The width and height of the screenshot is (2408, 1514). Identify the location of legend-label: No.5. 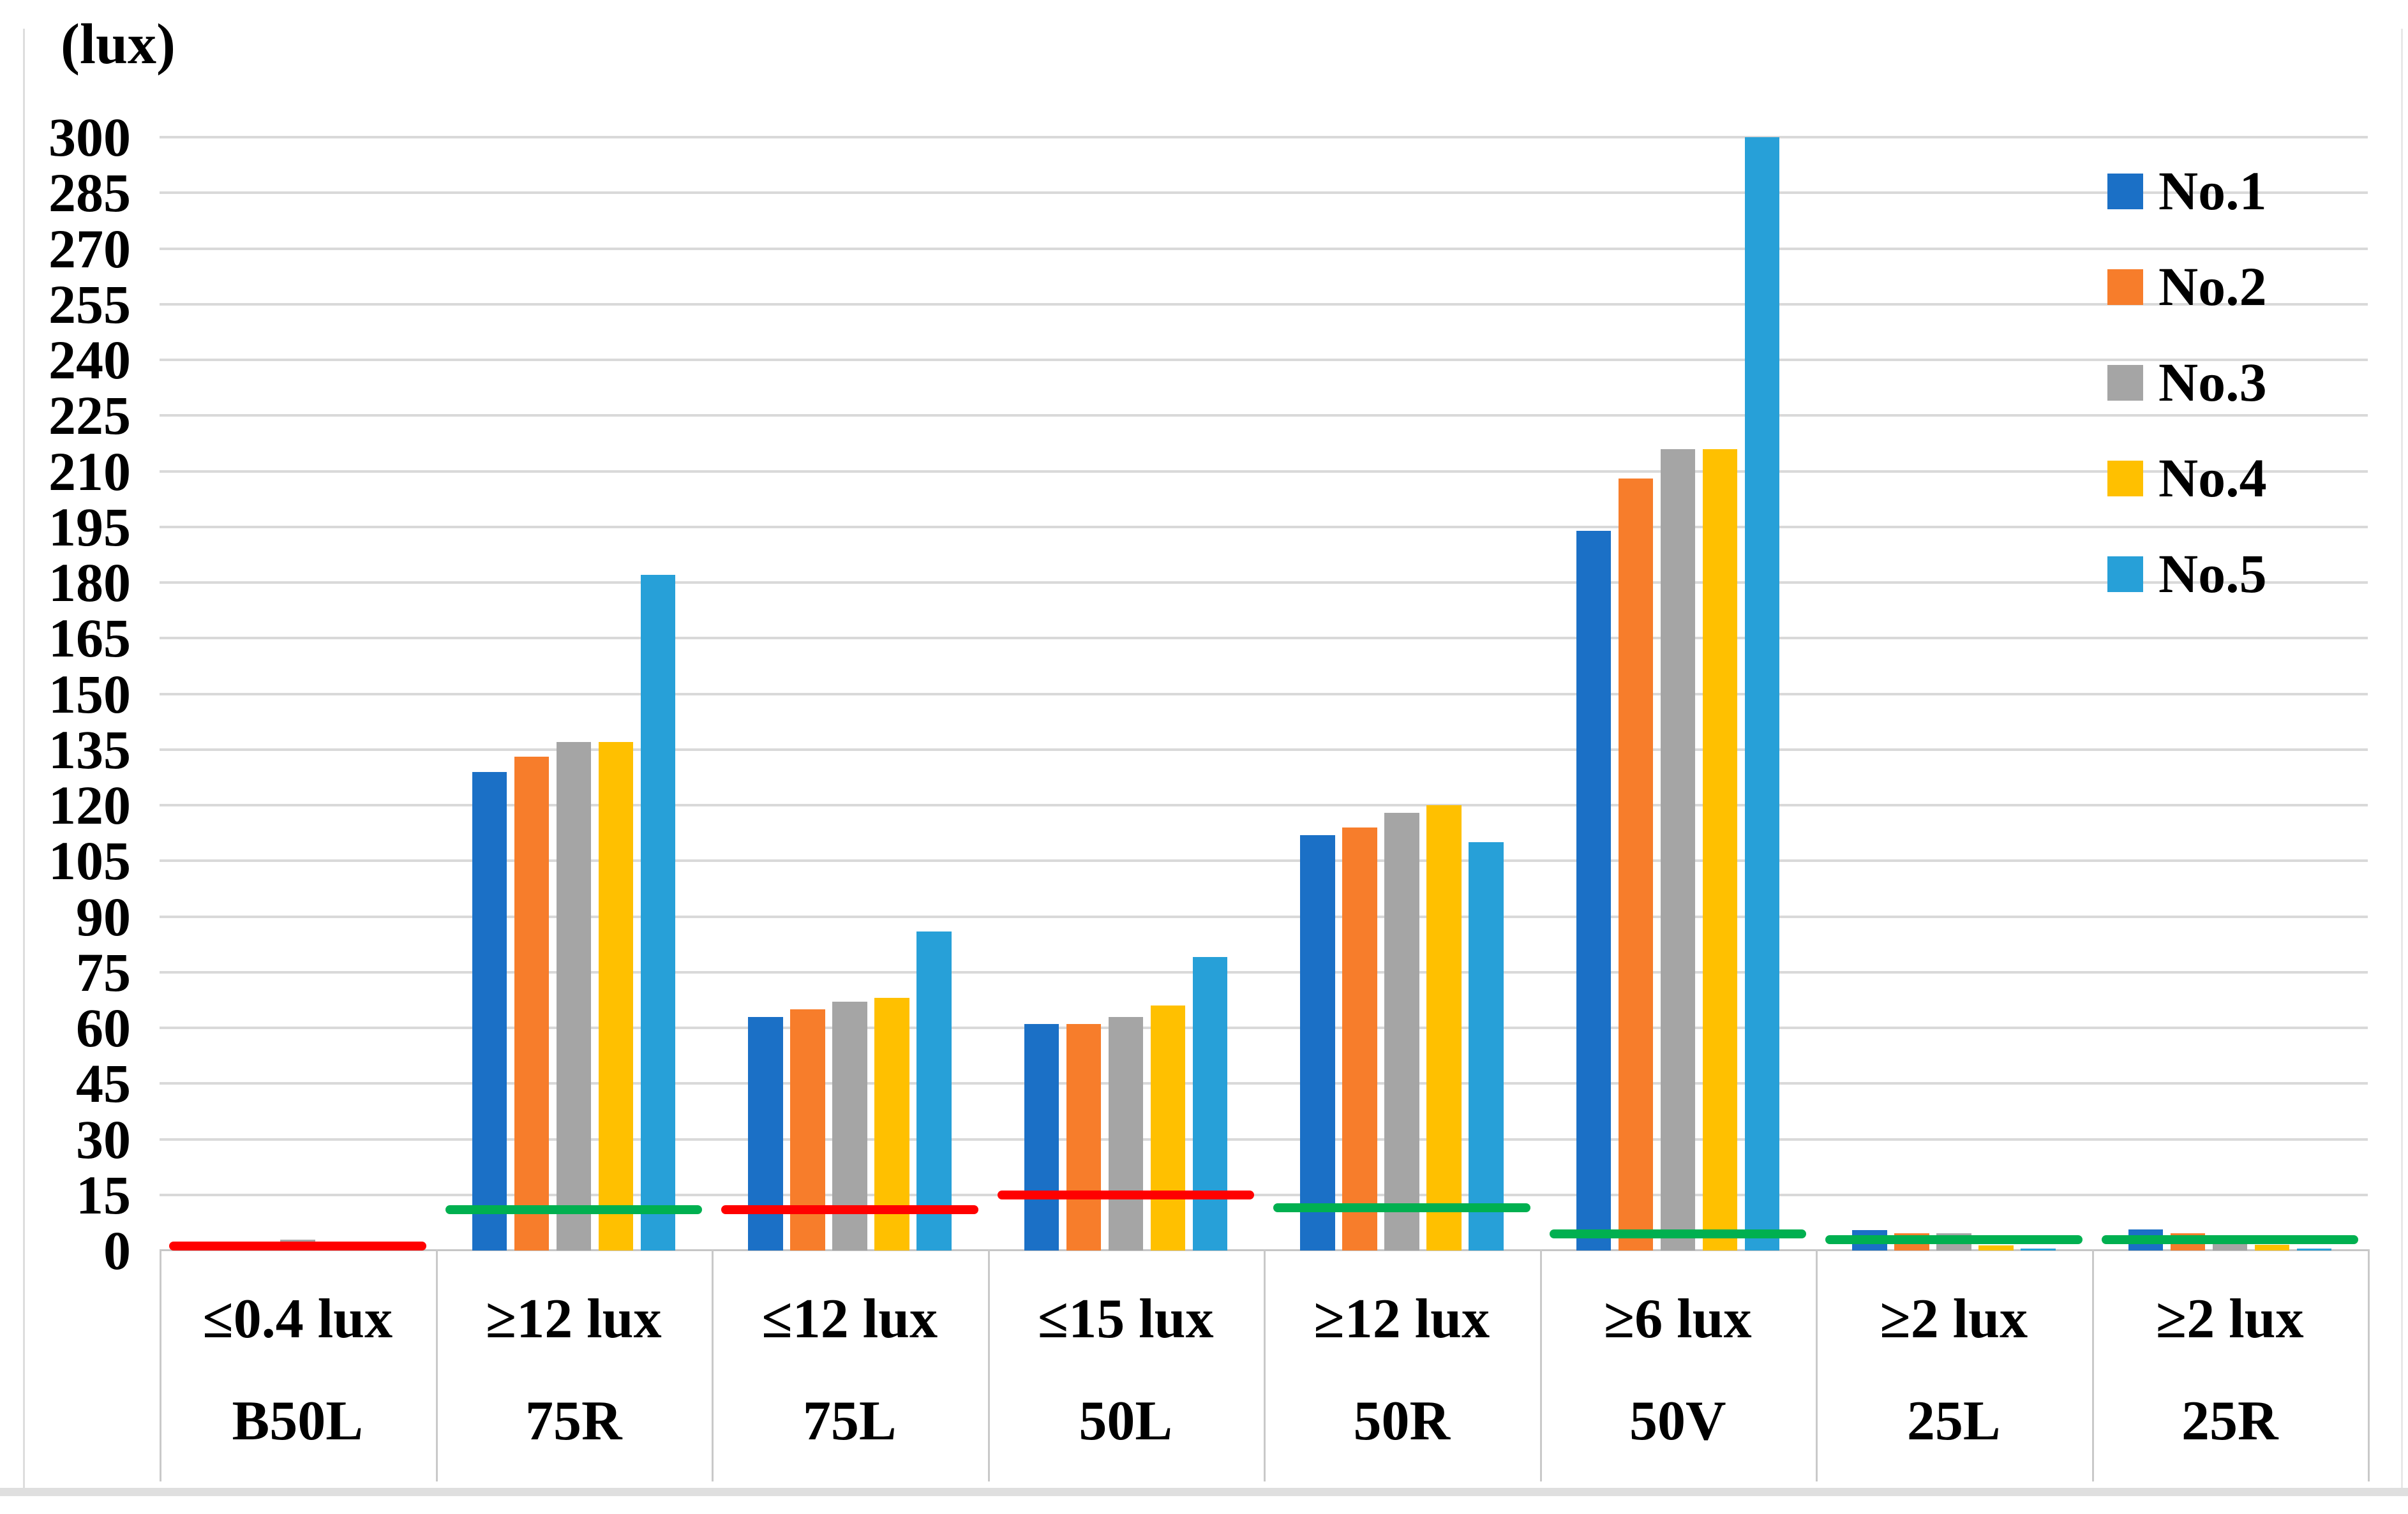
(2212, 573).